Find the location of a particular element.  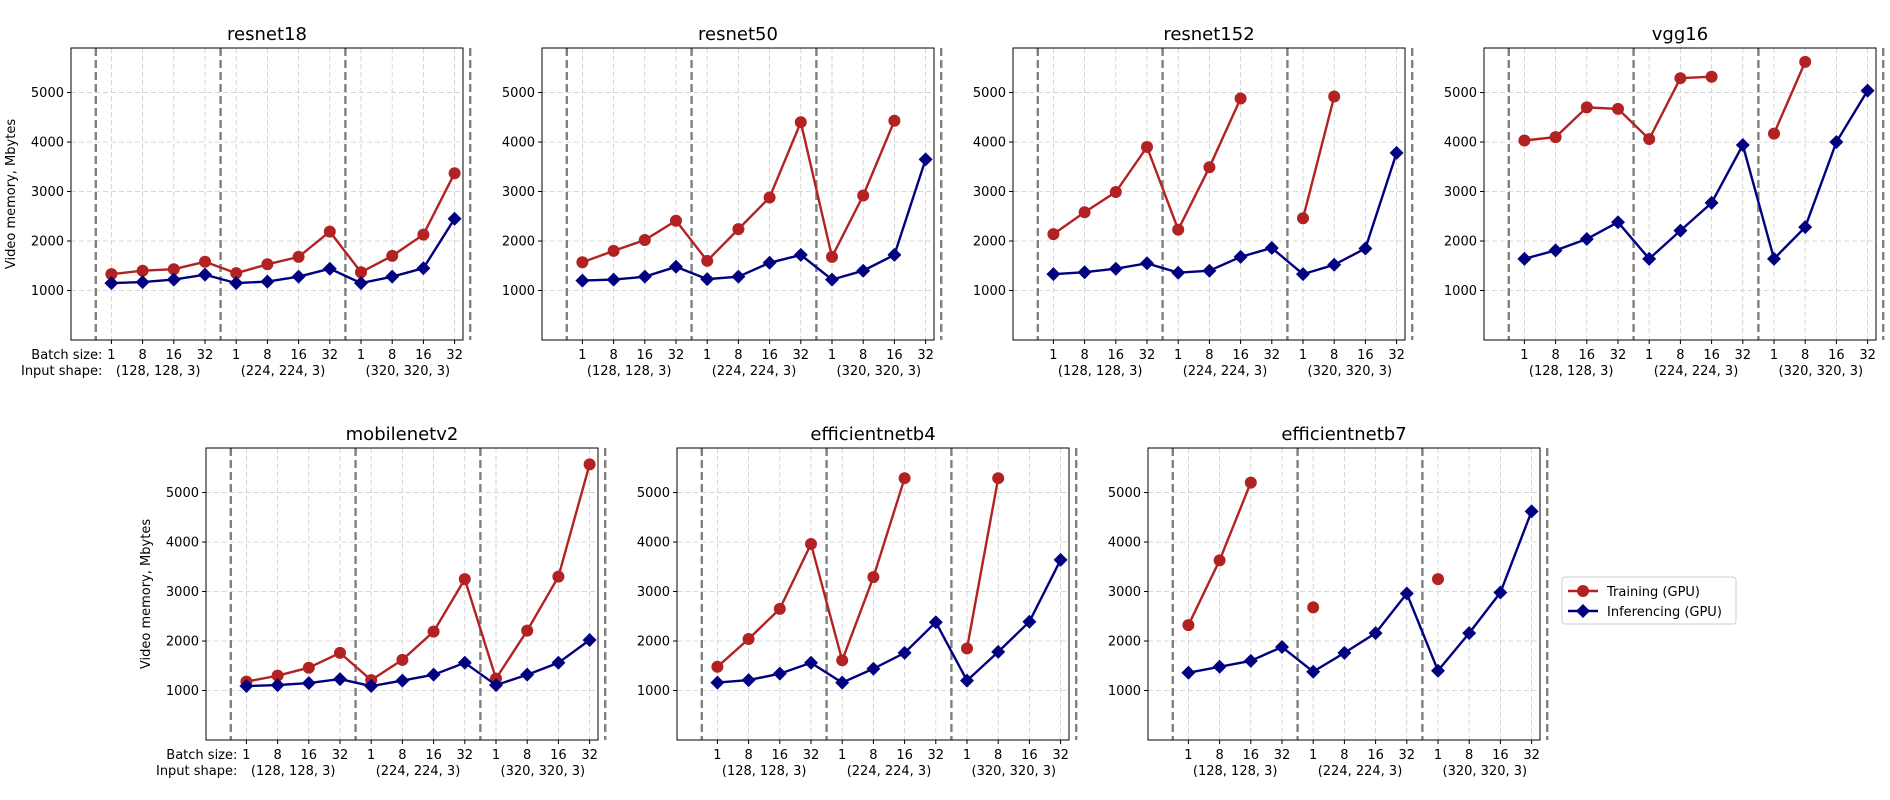

legend-training-marker is located at coordinates (1583, 591).